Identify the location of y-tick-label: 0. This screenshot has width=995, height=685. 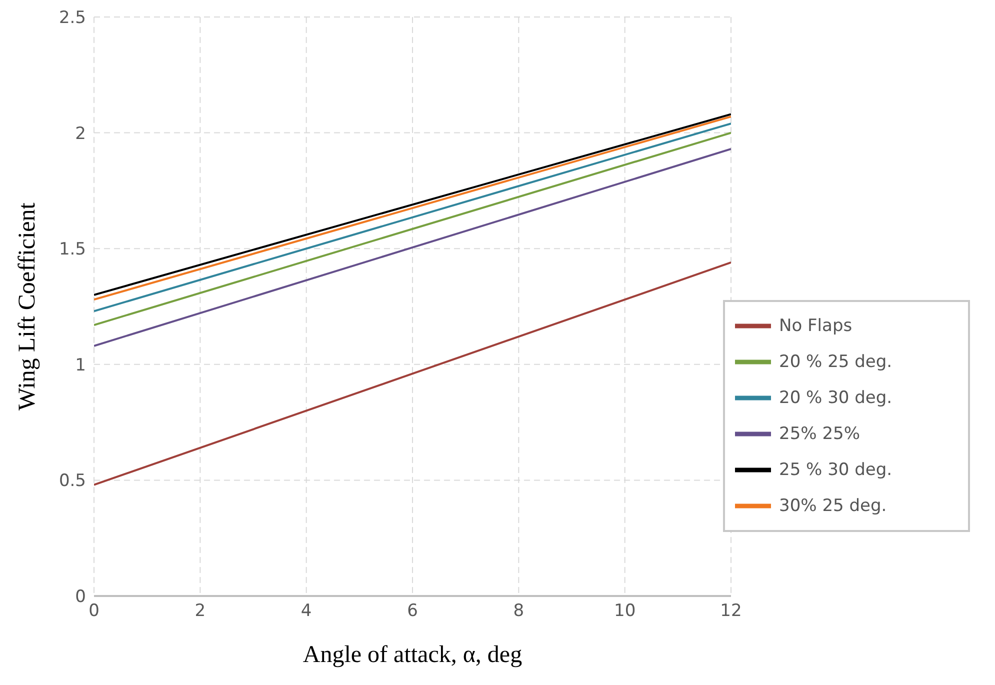
(80, 597).